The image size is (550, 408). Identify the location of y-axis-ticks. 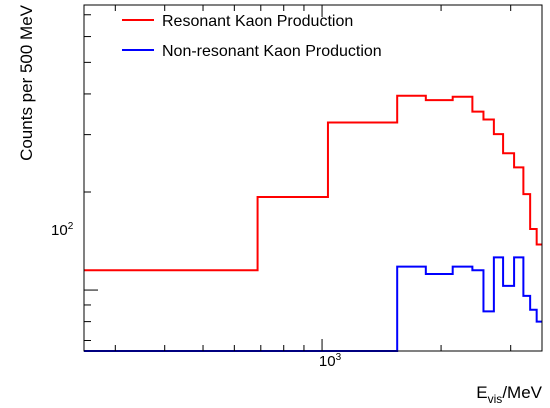
(91, 178).